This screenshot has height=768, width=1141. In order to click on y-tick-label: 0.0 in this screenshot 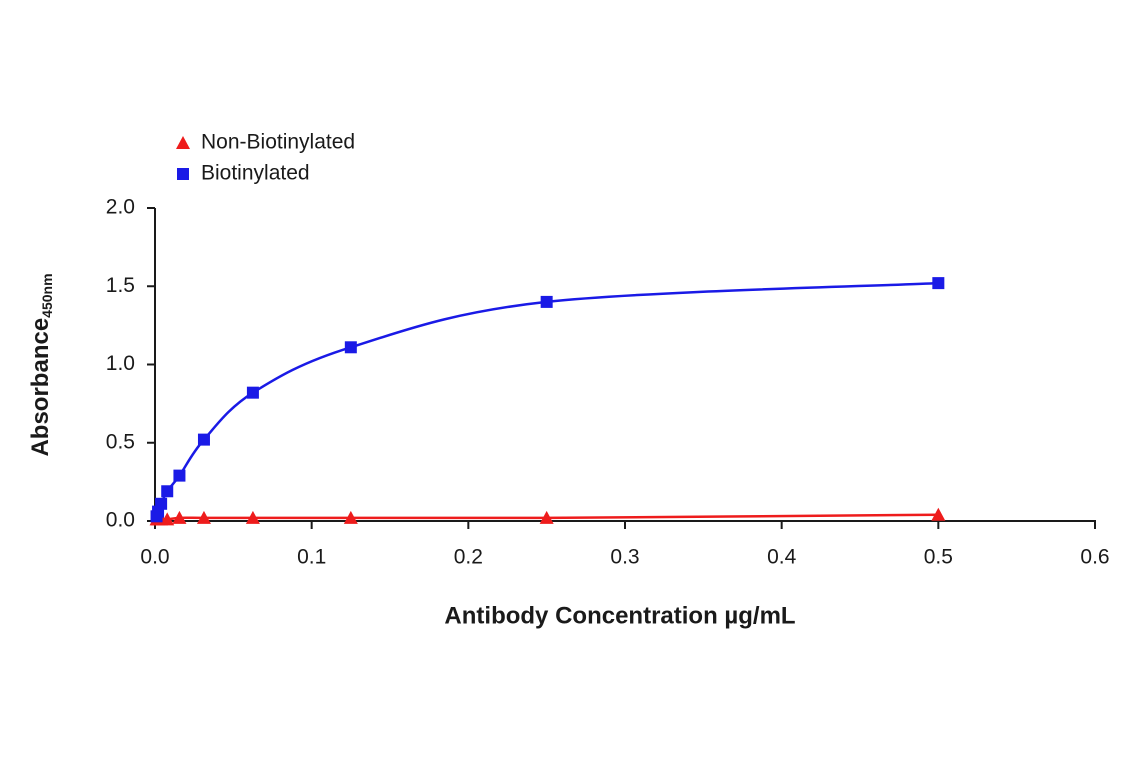, I will do `click(120, 520)`.